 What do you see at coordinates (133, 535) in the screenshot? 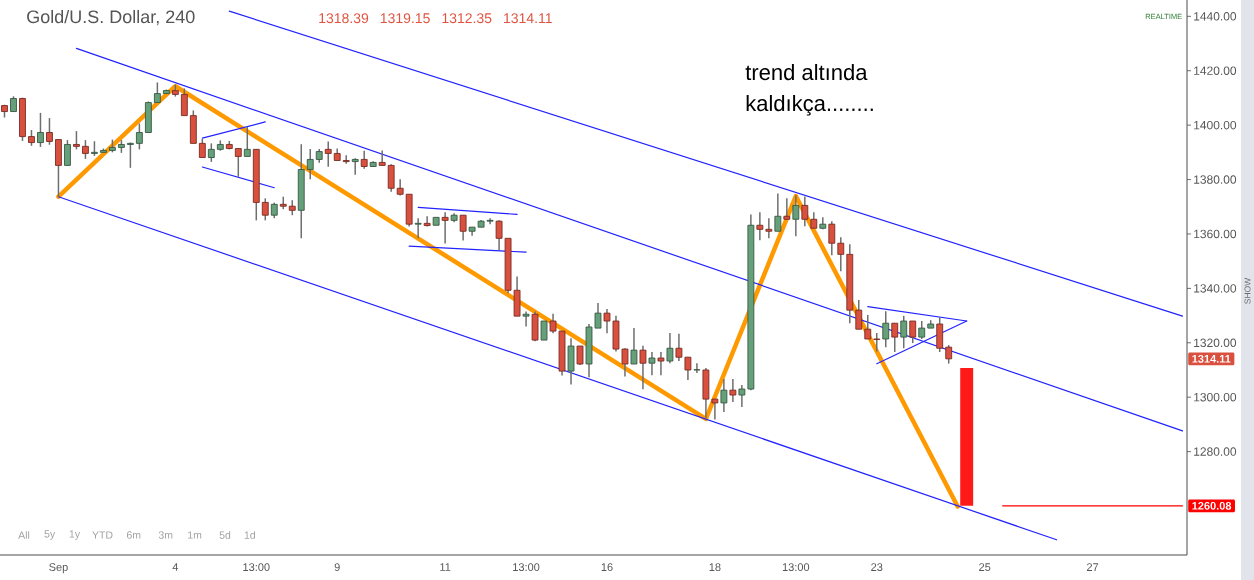
I see `annotation: 6m` at bounding box center [133, 535].